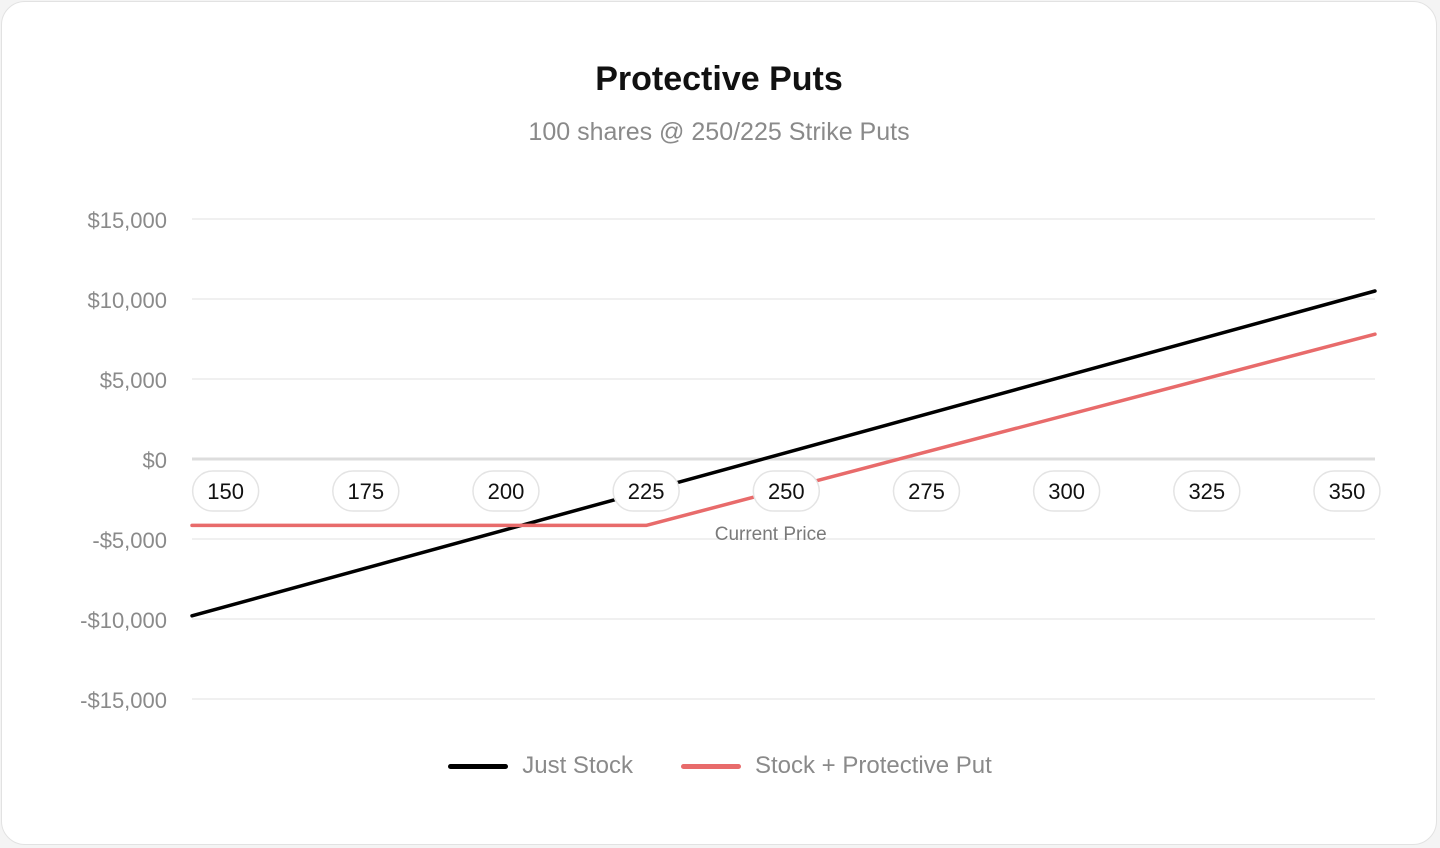 The height and width of the screenshot is (848, 1440). I want to click on x-tick-text: 250, so click(786, 491).